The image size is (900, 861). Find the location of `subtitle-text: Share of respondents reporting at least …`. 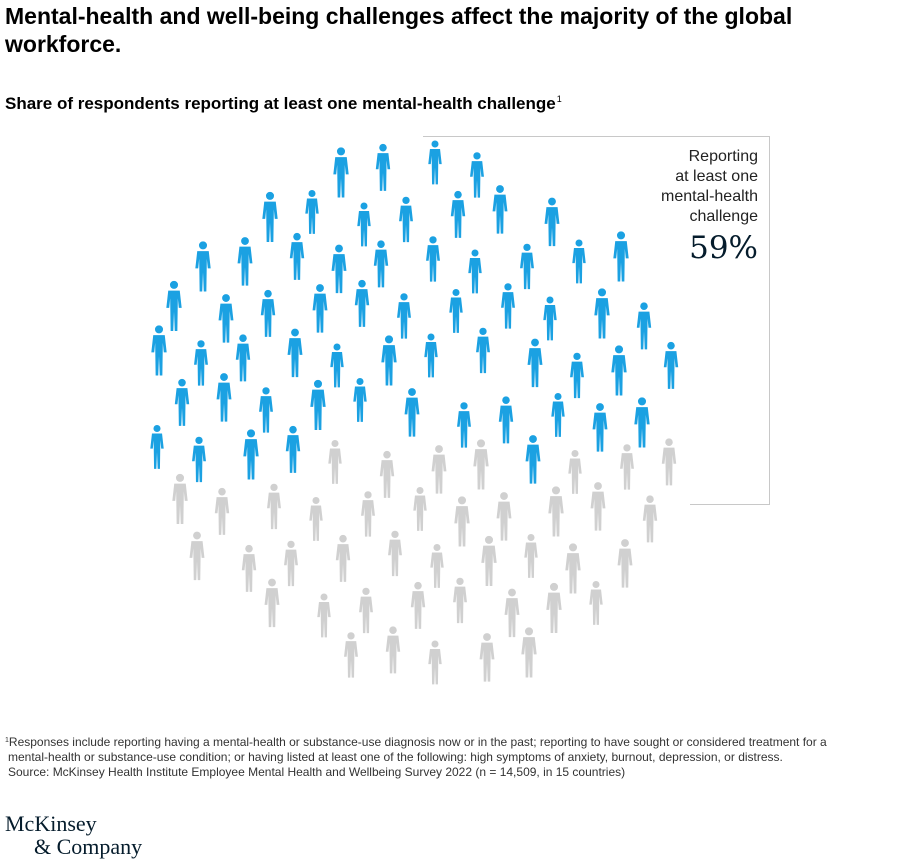

subtitle-text: Share of respondents reporting at least … is located at coordinates (280, 103).